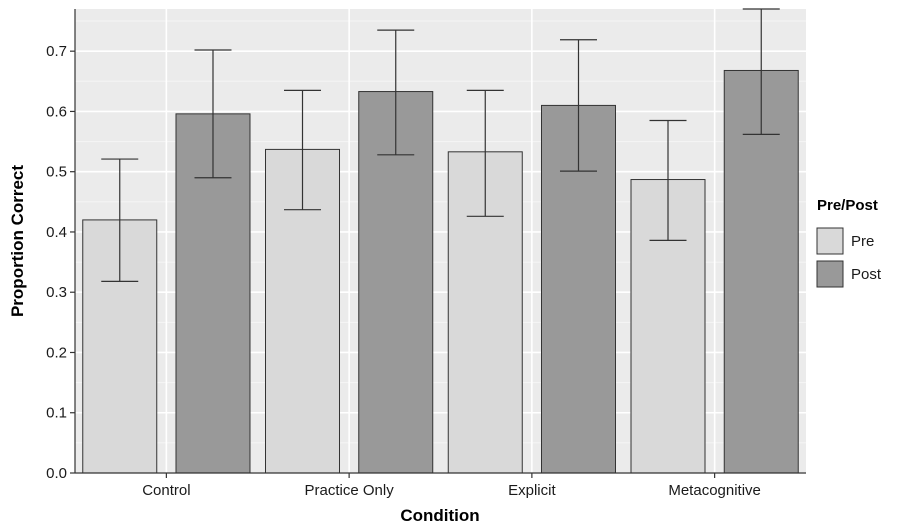  I want to click on y-axis-title: Proportion Correct, so click(17, 241).